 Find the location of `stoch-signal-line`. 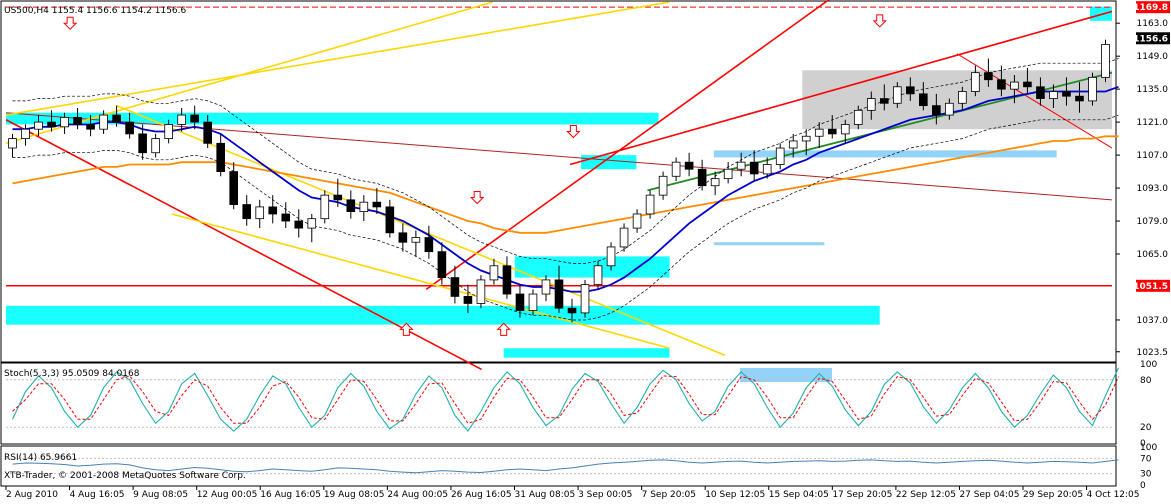

stoch-signal-line is located at coordinates (565, 399).